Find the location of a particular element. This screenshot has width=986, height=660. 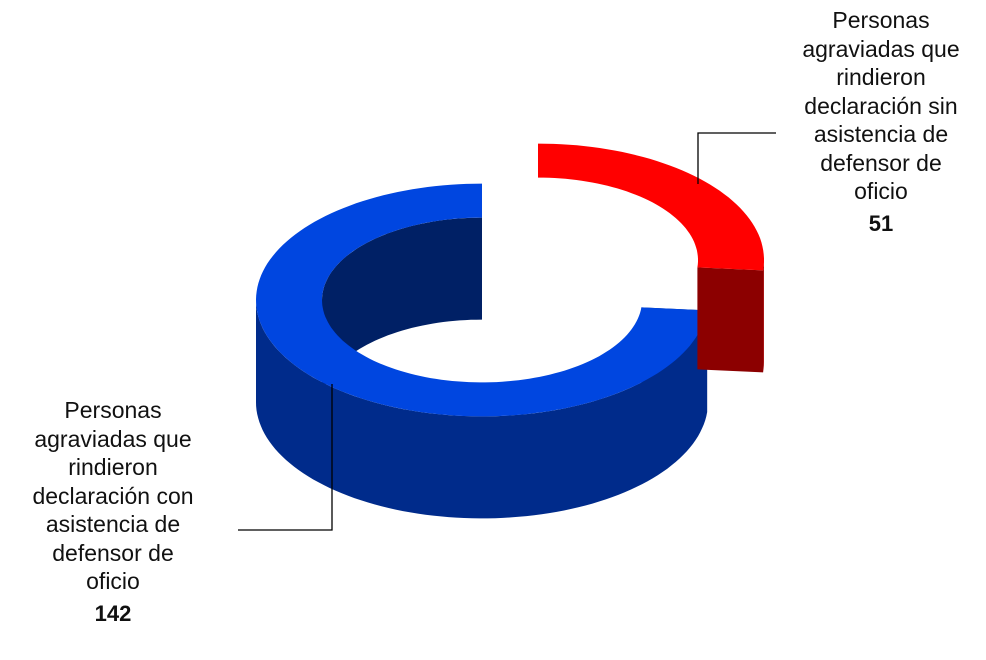

slice-top-face is located at coordinates (651, 207).